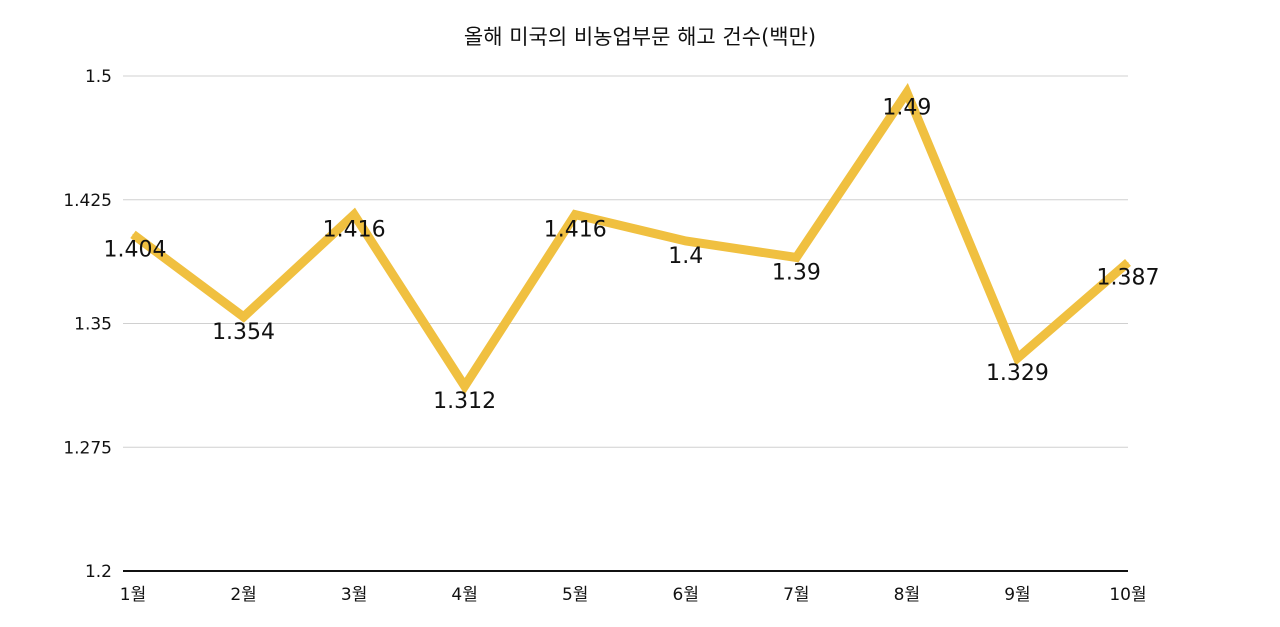 This screenshot has height=627, width=1280. Describe the element at coordinates (633, 595) in the screenshot. I see `x-axis-ticks: 1월 2월 3월 4월 5월 6월 7월 8월 9월 10월` at that location.